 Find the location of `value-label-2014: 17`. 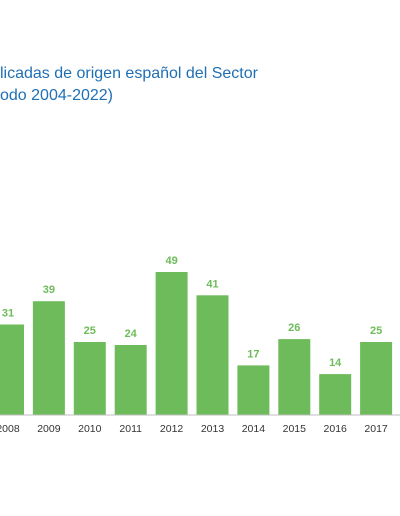

value-label-2014: 17 is located at coordinates (253, 354).